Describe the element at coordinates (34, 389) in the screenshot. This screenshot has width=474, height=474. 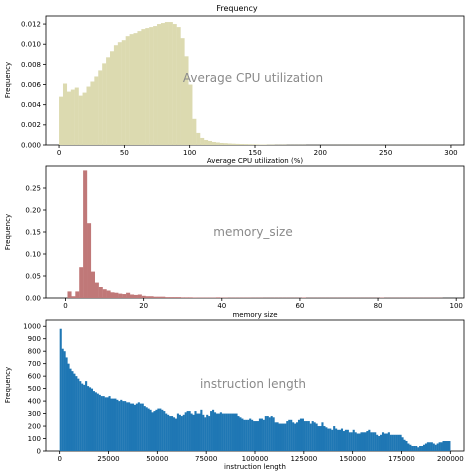
I see `panel-3-y-tick-label: 500` at that location.